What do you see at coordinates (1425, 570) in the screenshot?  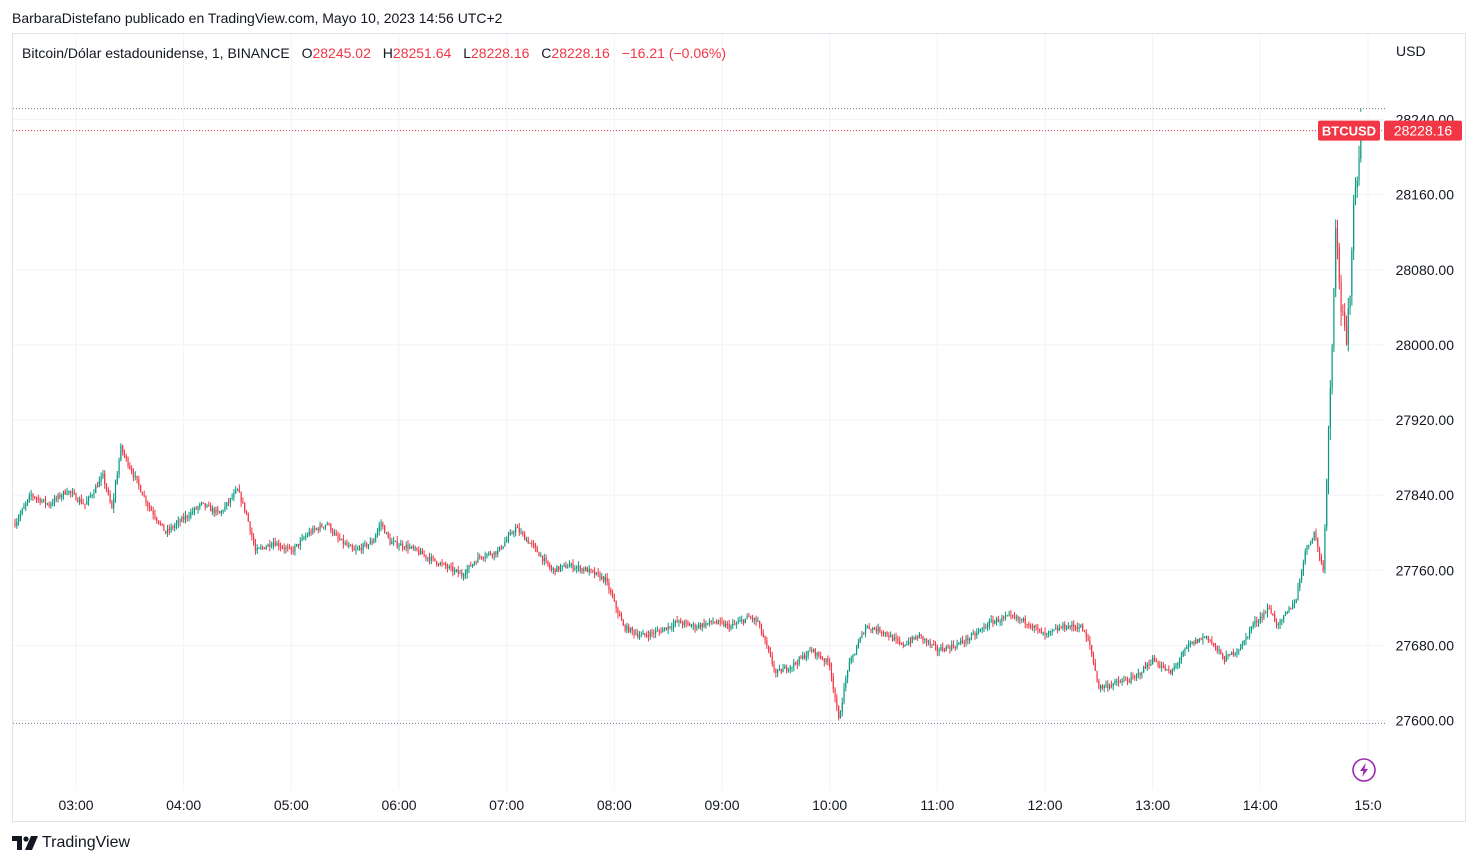 I see `price-tick-label: 27760.00` at bounding box center [1425, 570].